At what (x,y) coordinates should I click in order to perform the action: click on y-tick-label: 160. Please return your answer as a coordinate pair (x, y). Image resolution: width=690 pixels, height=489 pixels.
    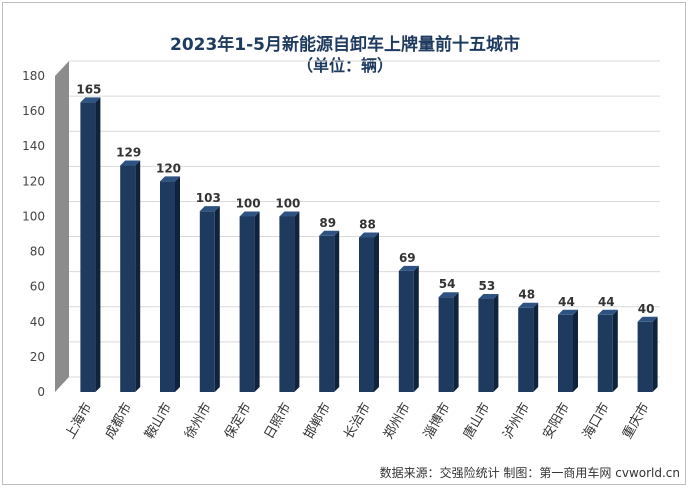
    Looking at the image, I should click on (33, 111).